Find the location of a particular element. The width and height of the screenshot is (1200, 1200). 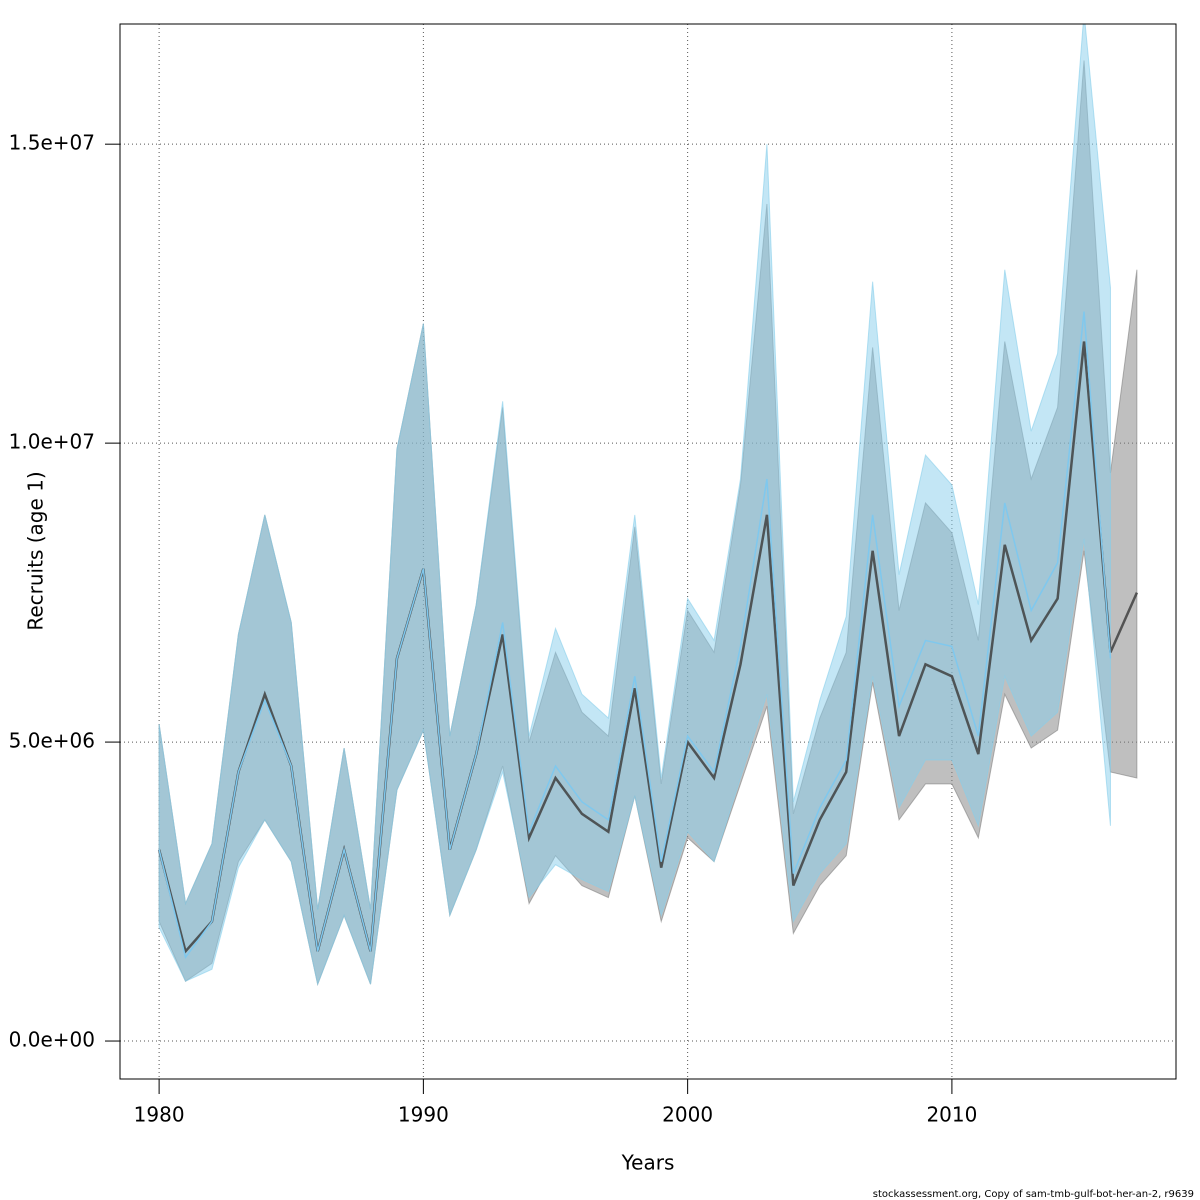

x-tick-label: 1980 is located at coordinates (159, 1115).